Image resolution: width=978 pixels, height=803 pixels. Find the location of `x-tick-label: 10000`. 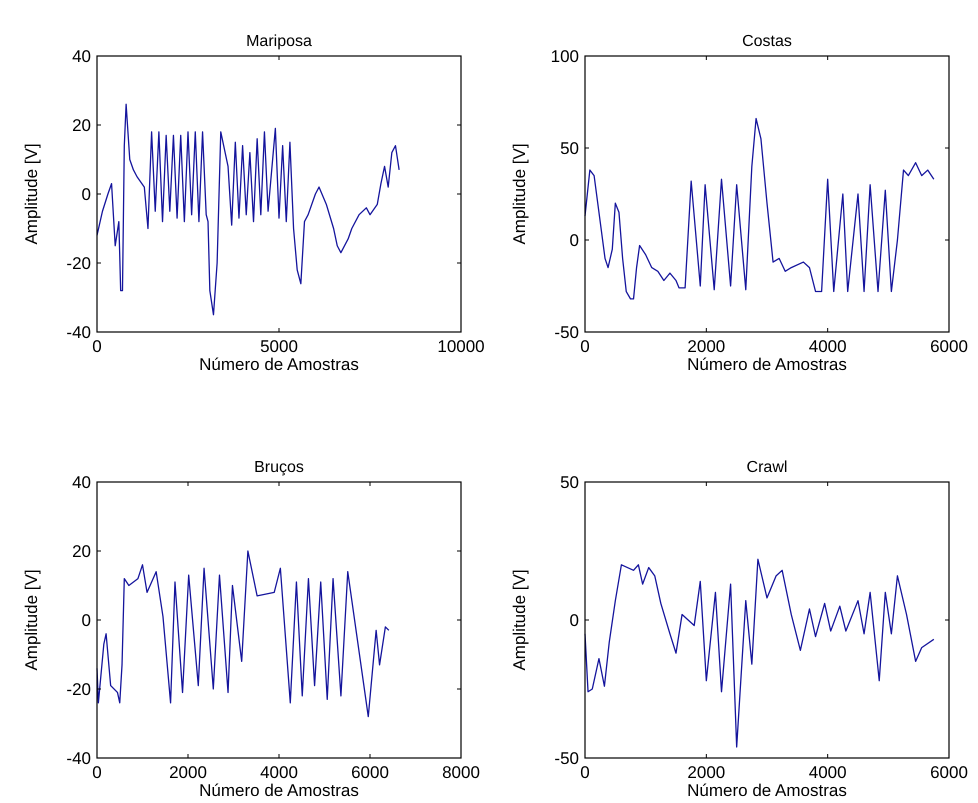

x-tick-label: 10000 is located at coordinates (461, 346).